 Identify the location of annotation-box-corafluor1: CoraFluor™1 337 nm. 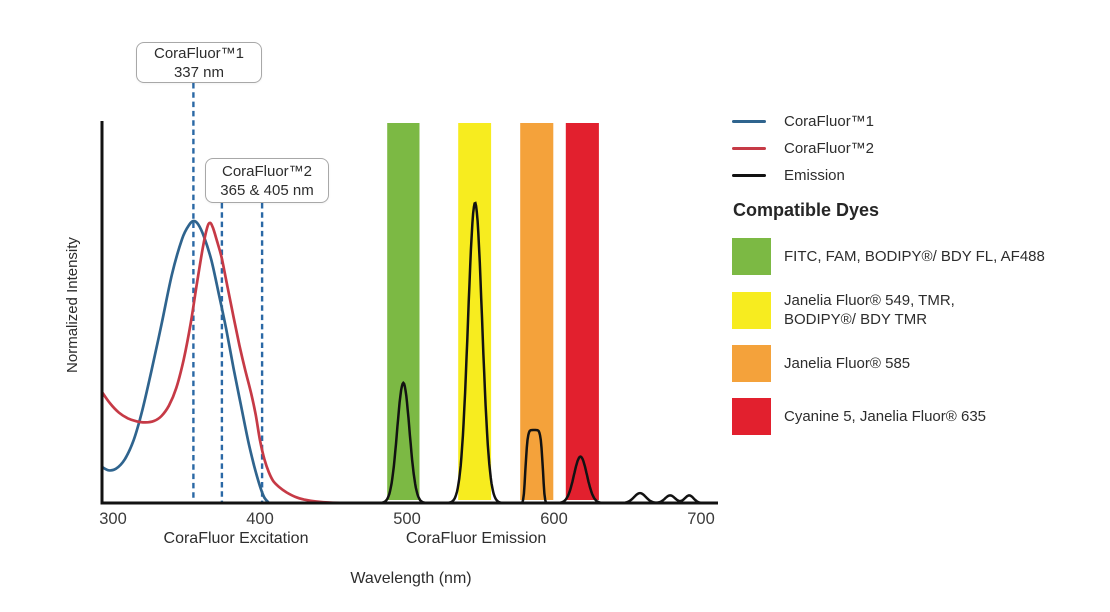
(199, 62).